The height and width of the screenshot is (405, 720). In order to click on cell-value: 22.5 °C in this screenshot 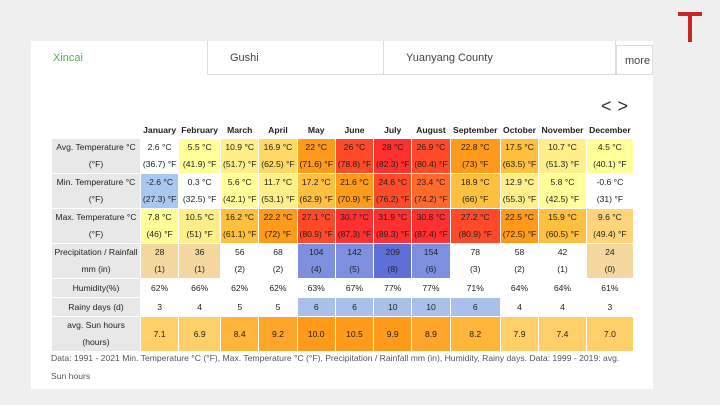, I will do `click(519, 217)`.